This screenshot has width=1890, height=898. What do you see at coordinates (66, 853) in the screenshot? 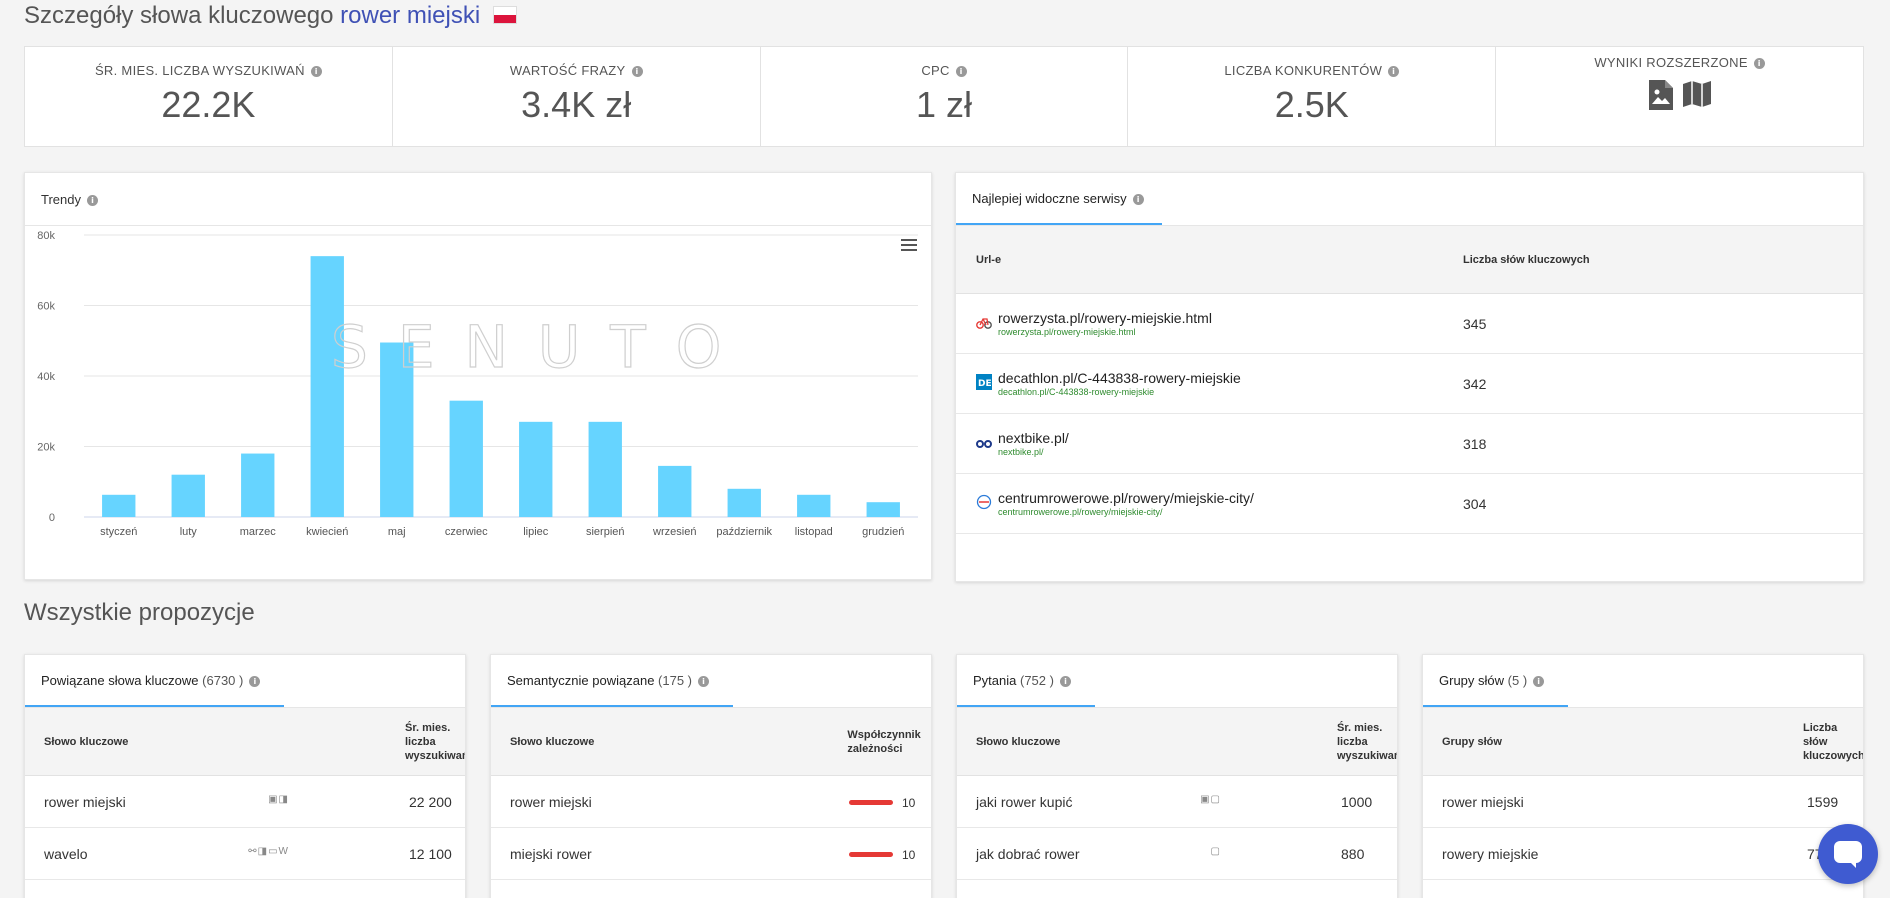
I see `row-keyword: wavelo` at bounding box center [66, 853].